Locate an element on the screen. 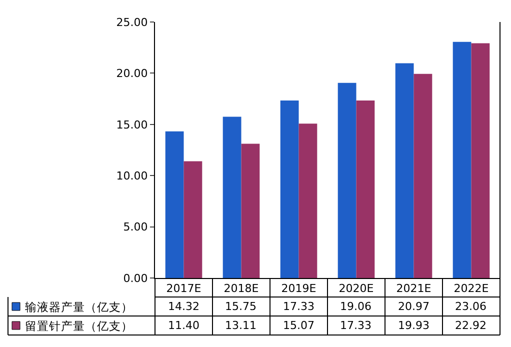 The image size is (511, 347). data-label: 15.75 is located at coordinates (240, 306).